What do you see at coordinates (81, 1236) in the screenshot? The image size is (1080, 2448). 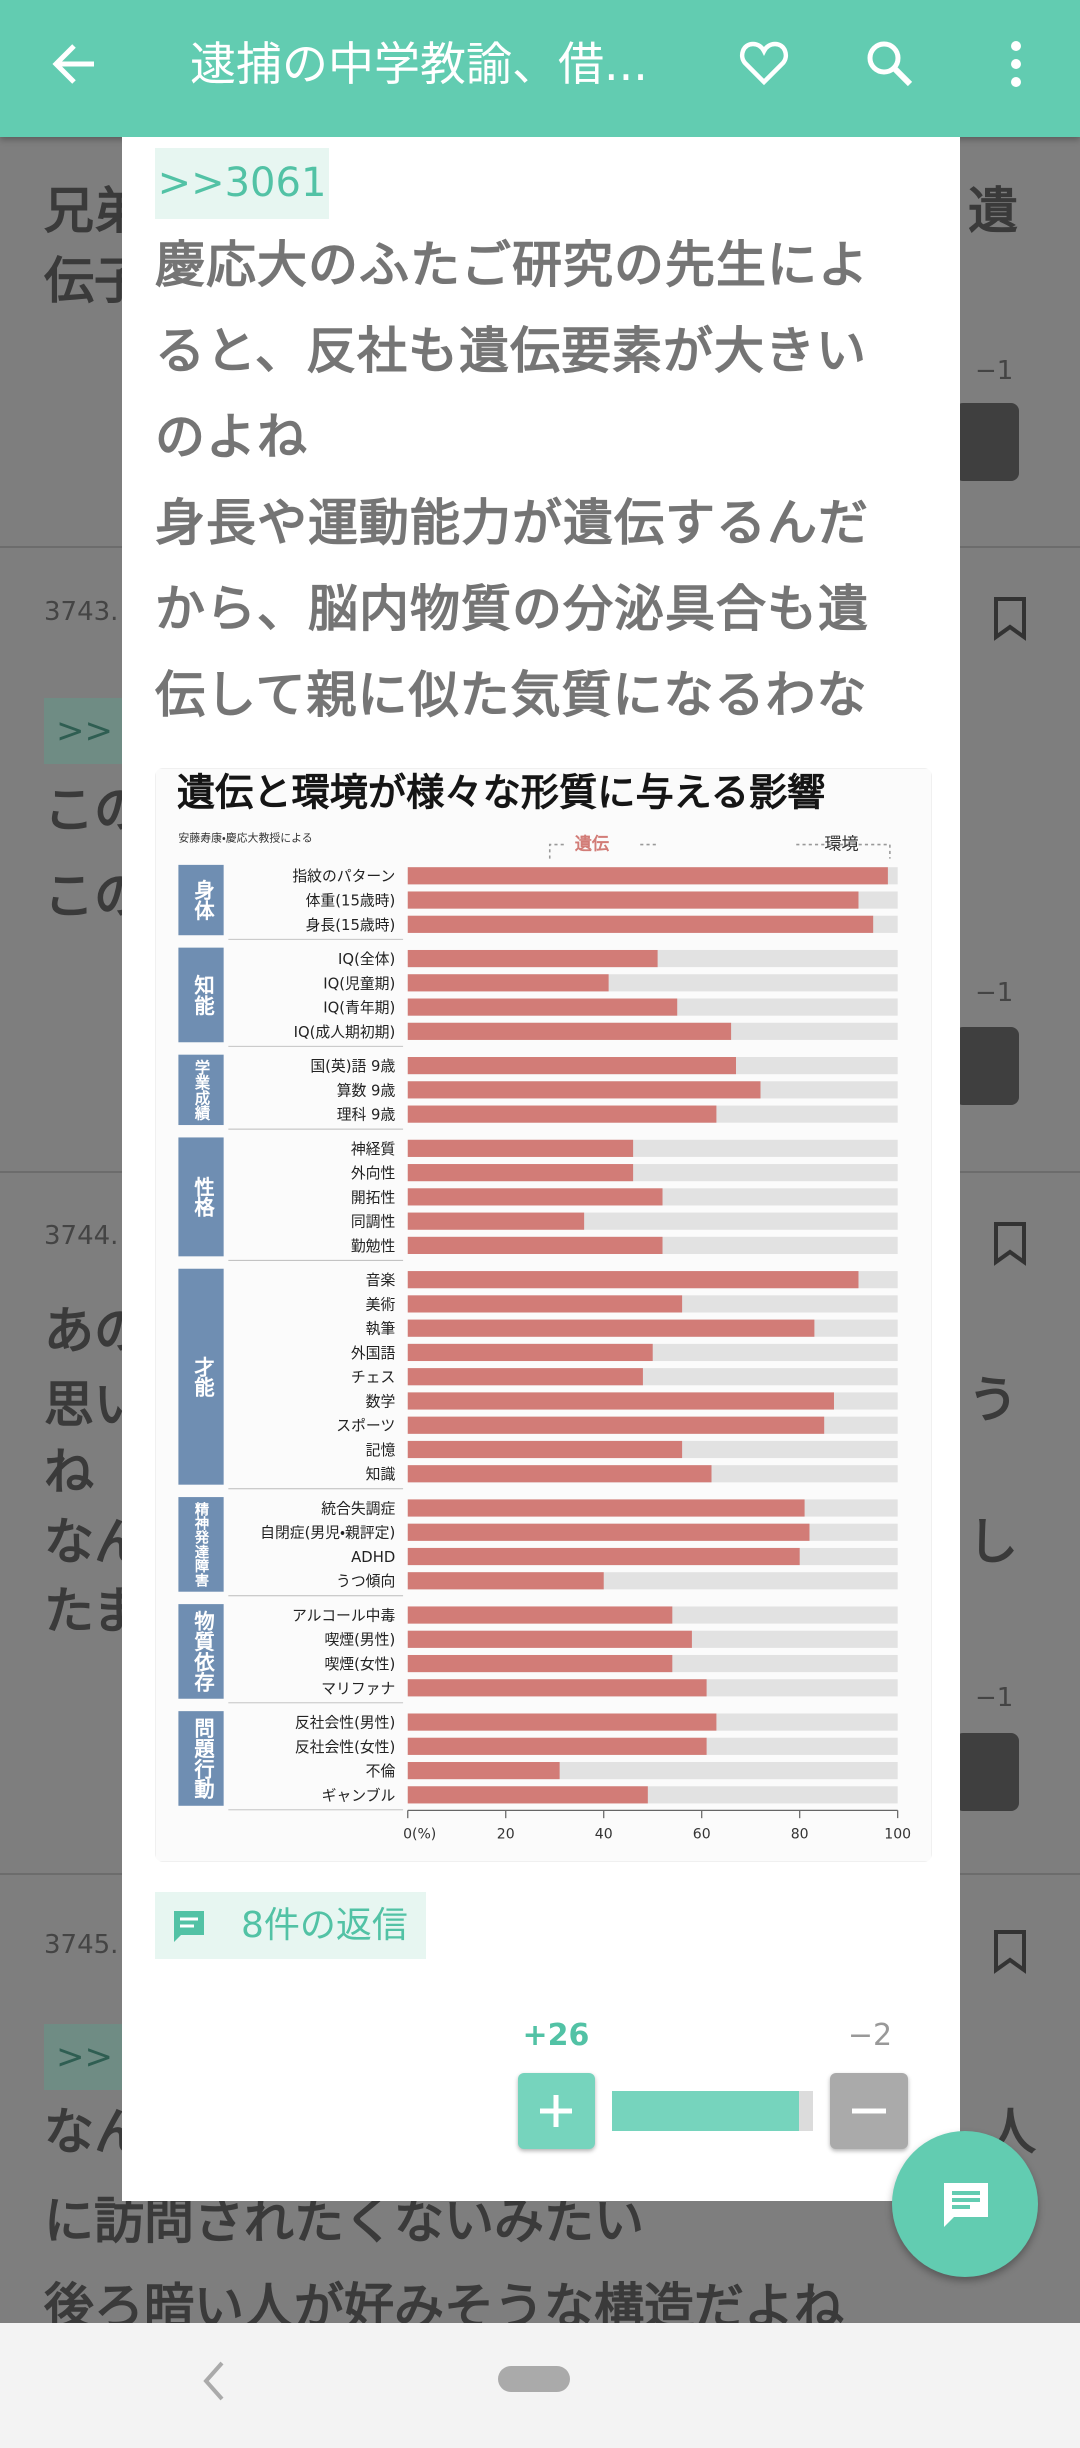 I see `bg-text: 3744.` at bounding box center [81, 1236].